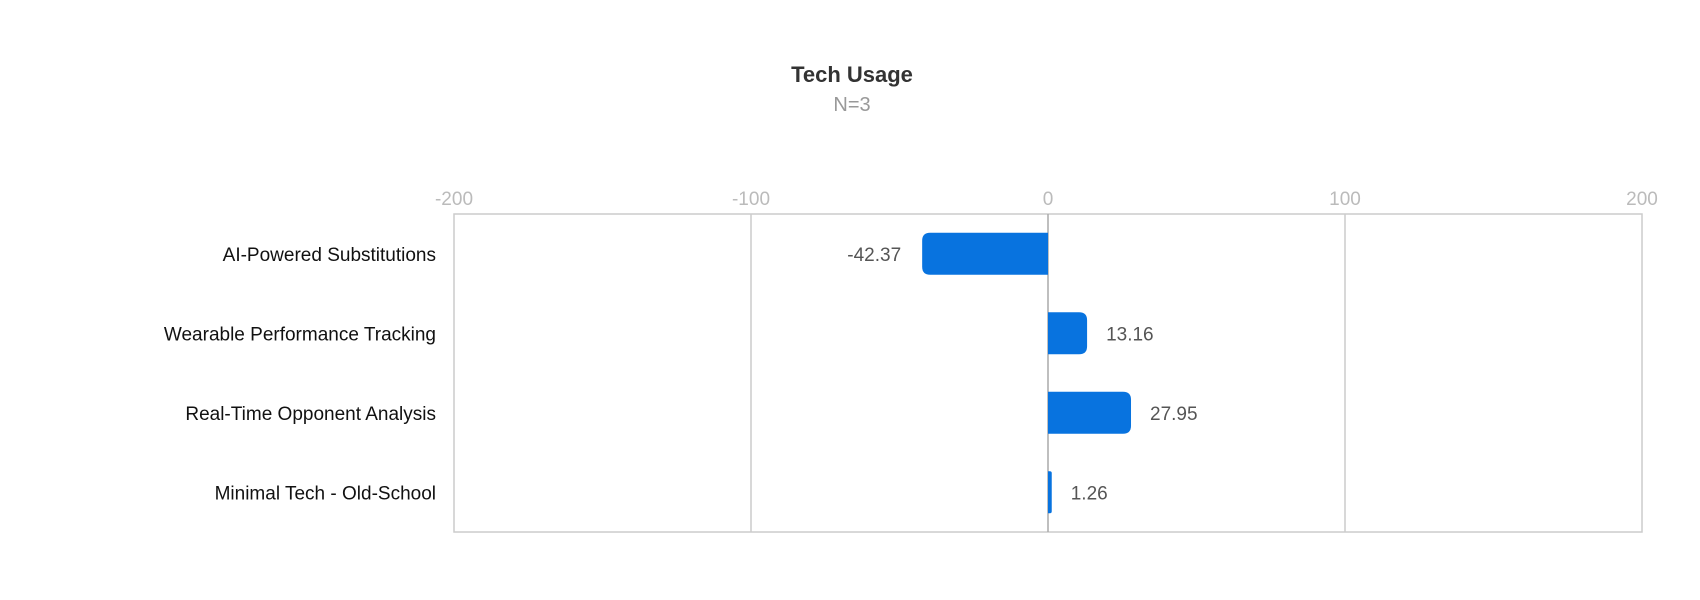  Describe the element at coordinates (751, 199) in the screenshot. I see `x-tick-label: -100` at that location.